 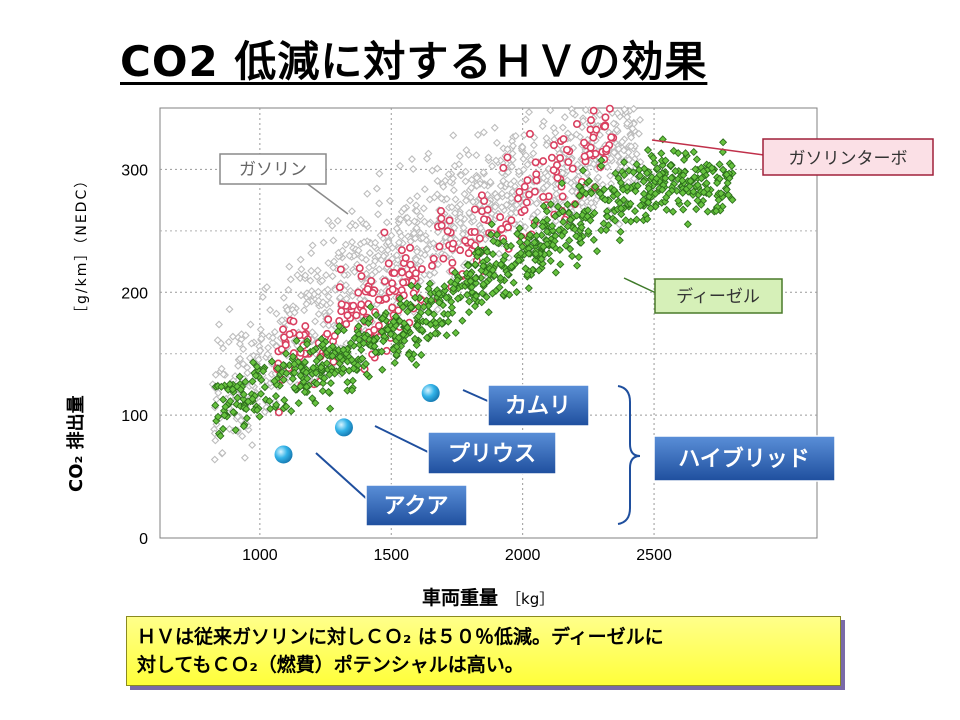 I want to click on gasoline-callout-line, so click(x=326, y=198).